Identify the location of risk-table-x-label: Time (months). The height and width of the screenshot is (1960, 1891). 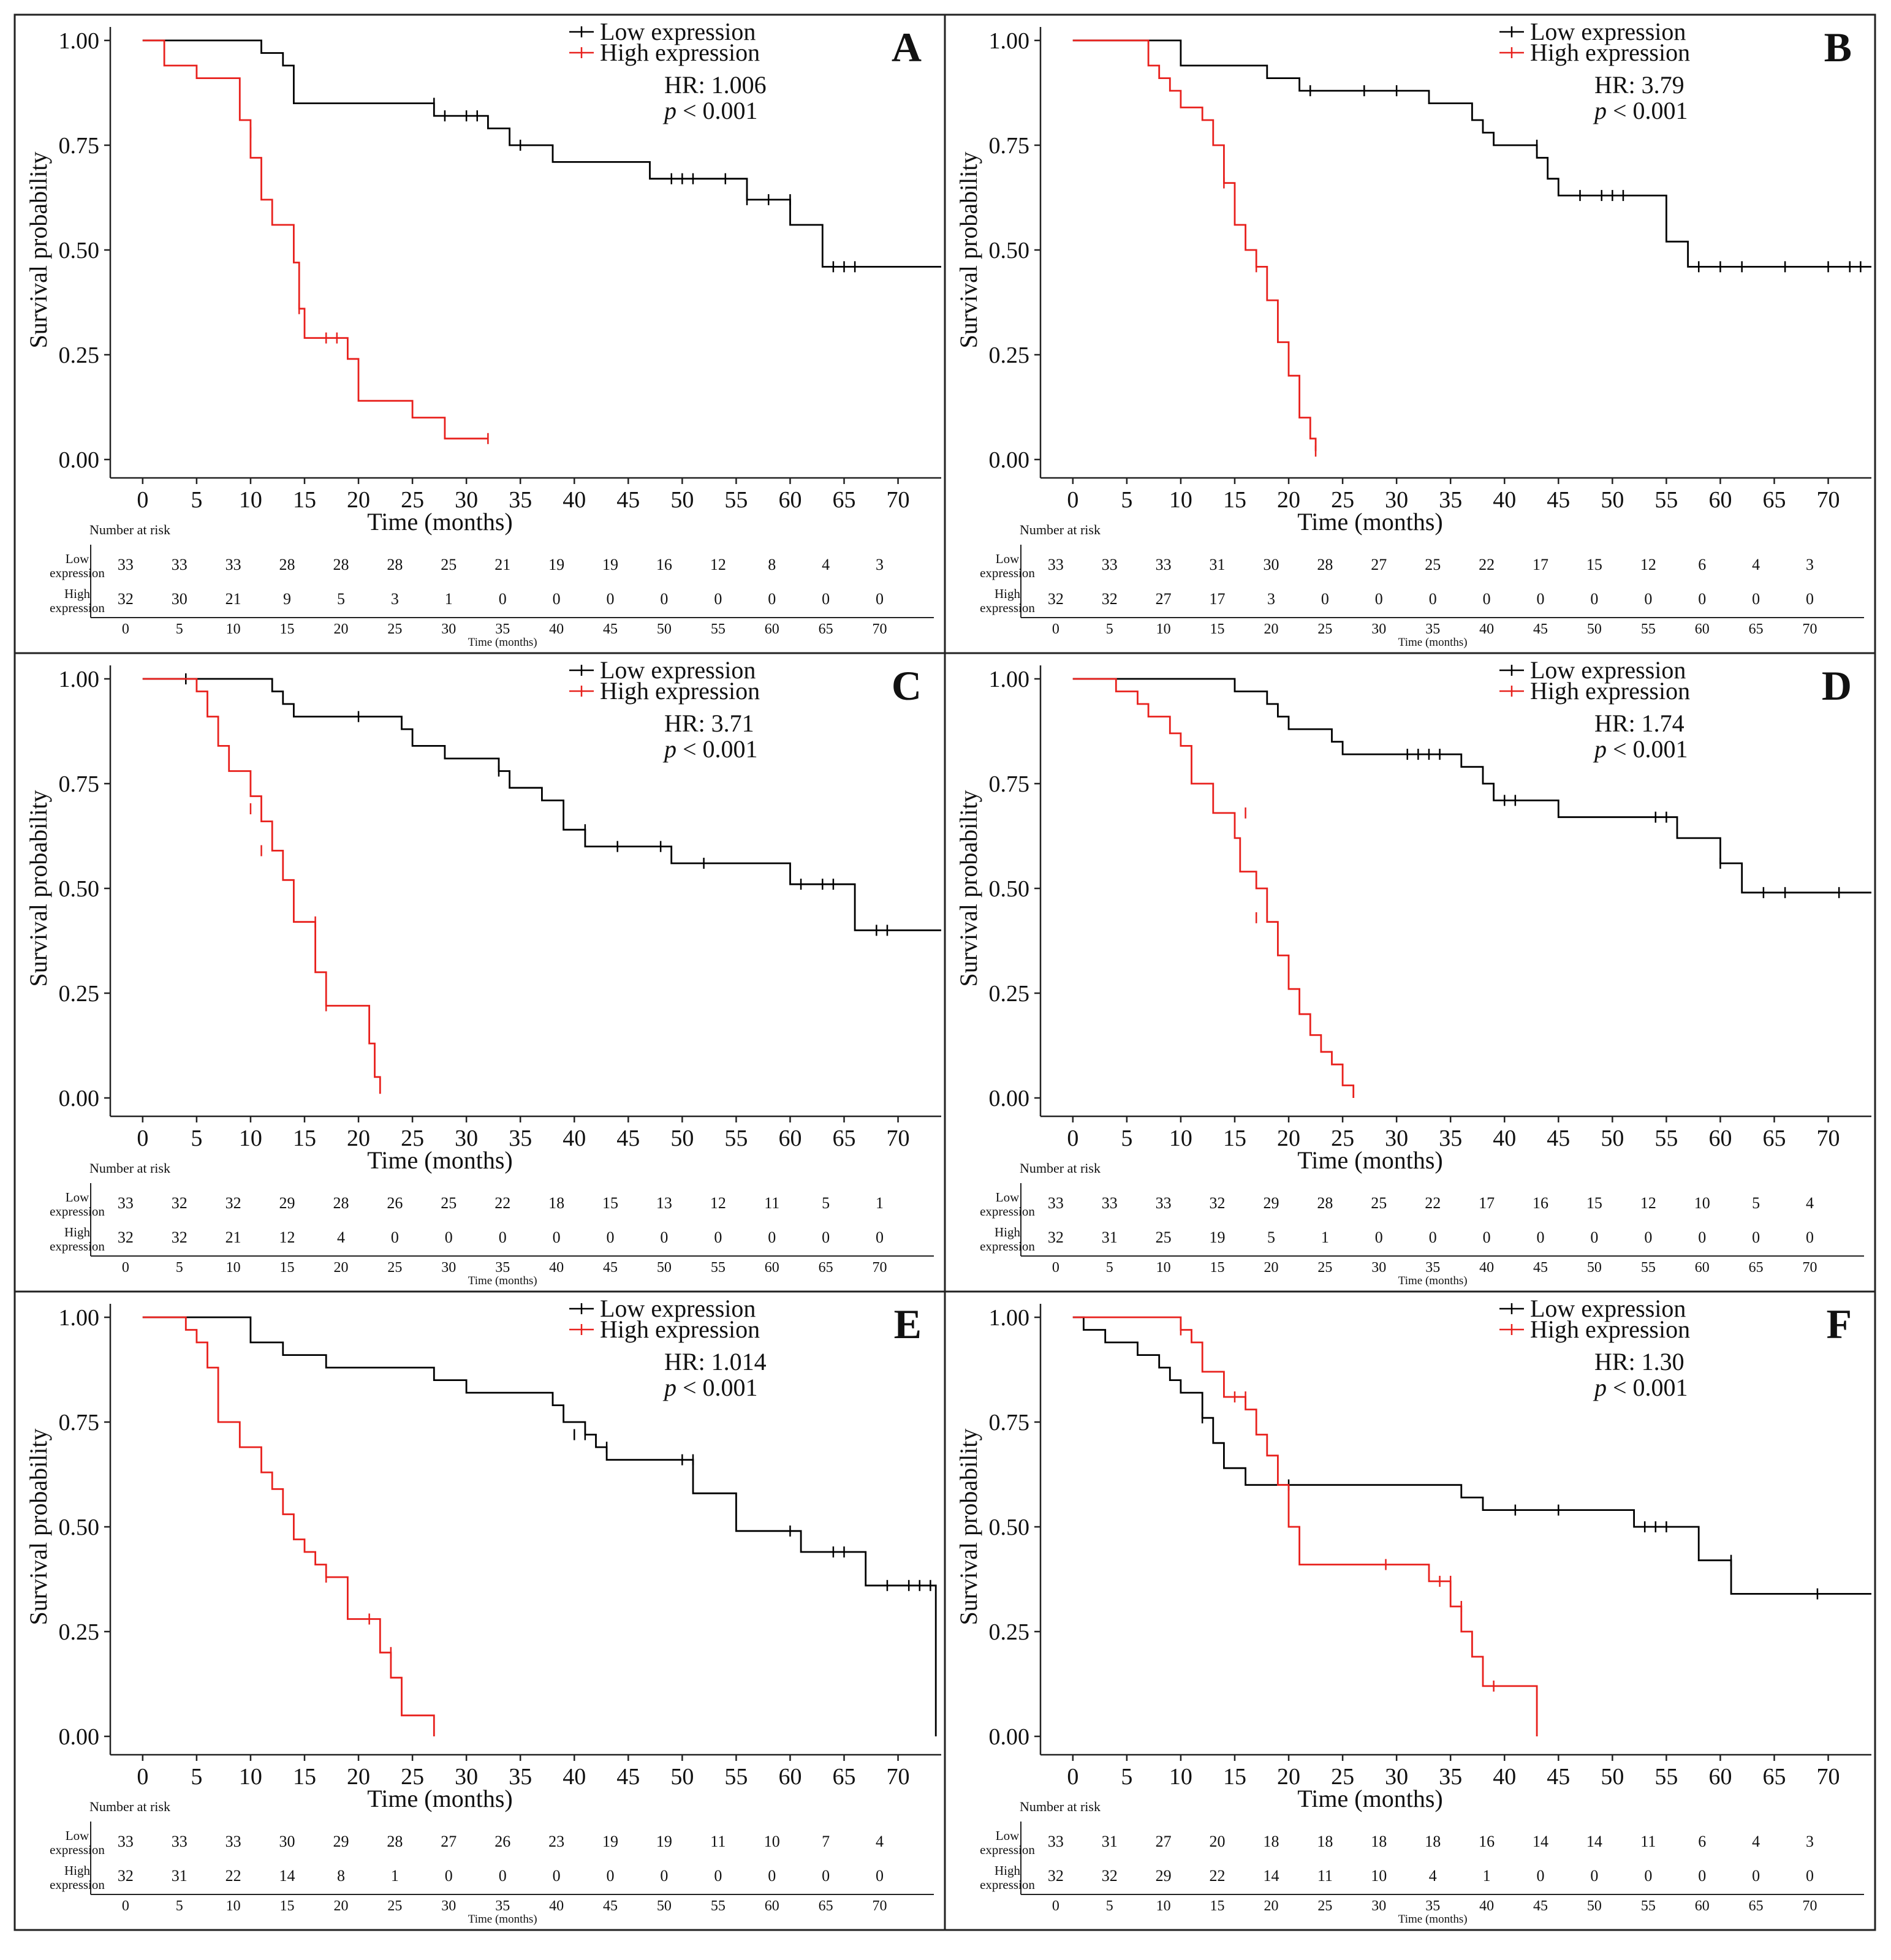
(1433, 1280).